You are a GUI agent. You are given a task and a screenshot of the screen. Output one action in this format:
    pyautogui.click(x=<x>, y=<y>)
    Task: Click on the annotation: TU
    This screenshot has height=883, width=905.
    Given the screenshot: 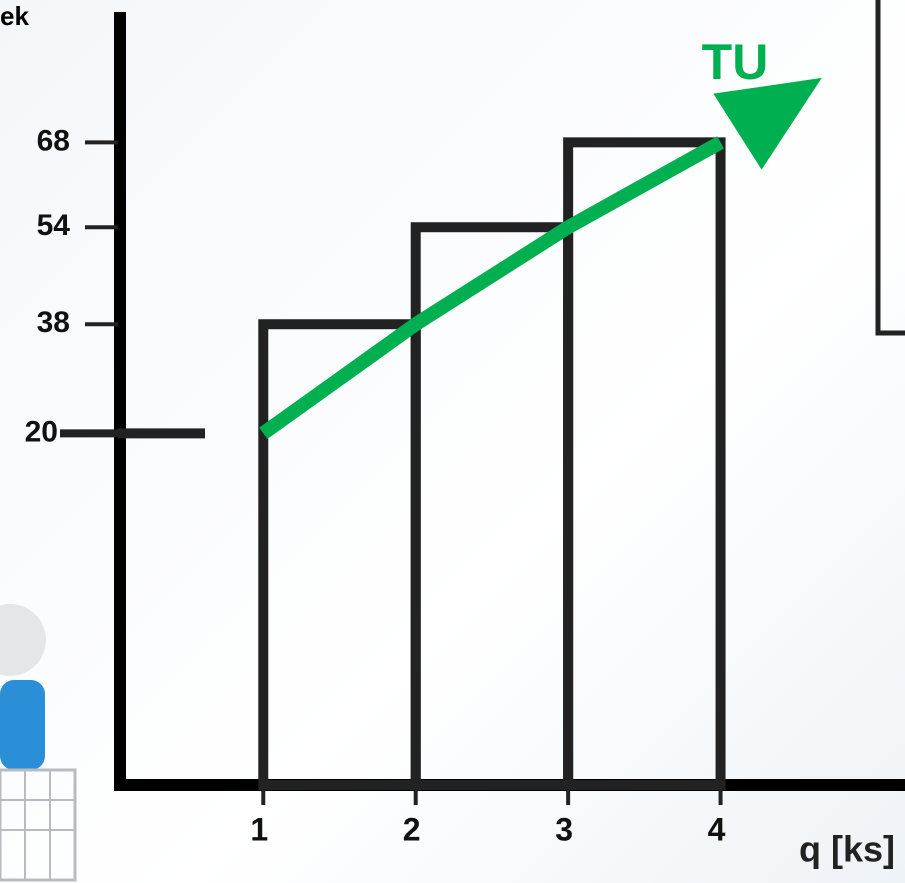 What is the action you would take?
    pyautogui.click(x=735, y=62)
    